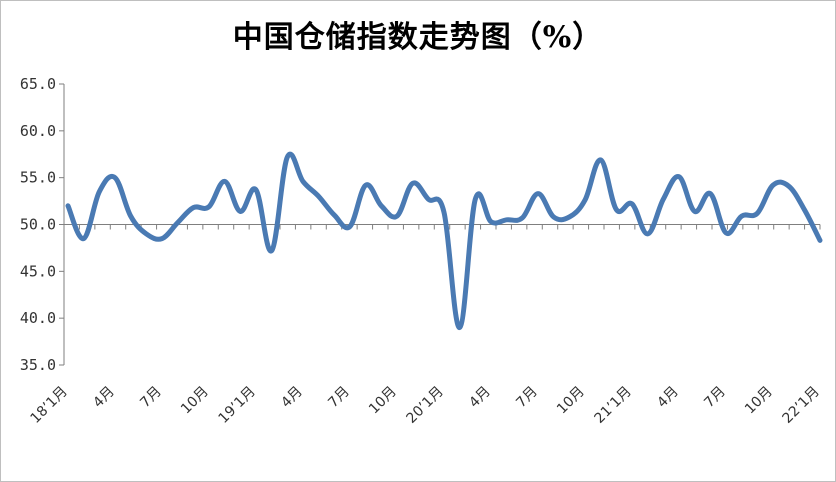  What do you see at coordinates (38, 271) in the screenshot?
I see `y-tick-label: 45.0` at bounding box center [38, 271].